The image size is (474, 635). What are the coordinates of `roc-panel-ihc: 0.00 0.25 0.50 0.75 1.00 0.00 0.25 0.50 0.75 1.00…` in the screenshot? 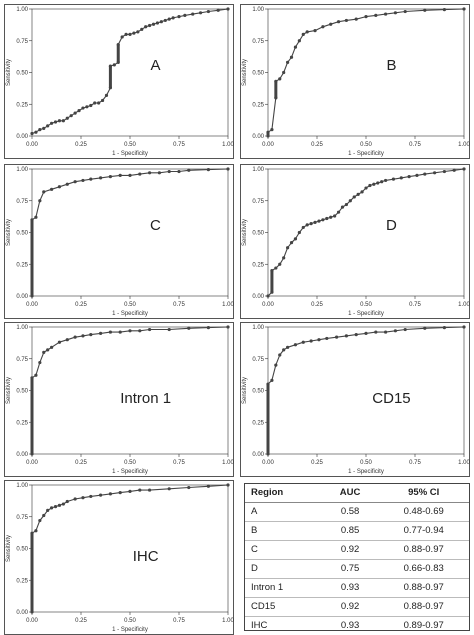 It's located at (119, 557).